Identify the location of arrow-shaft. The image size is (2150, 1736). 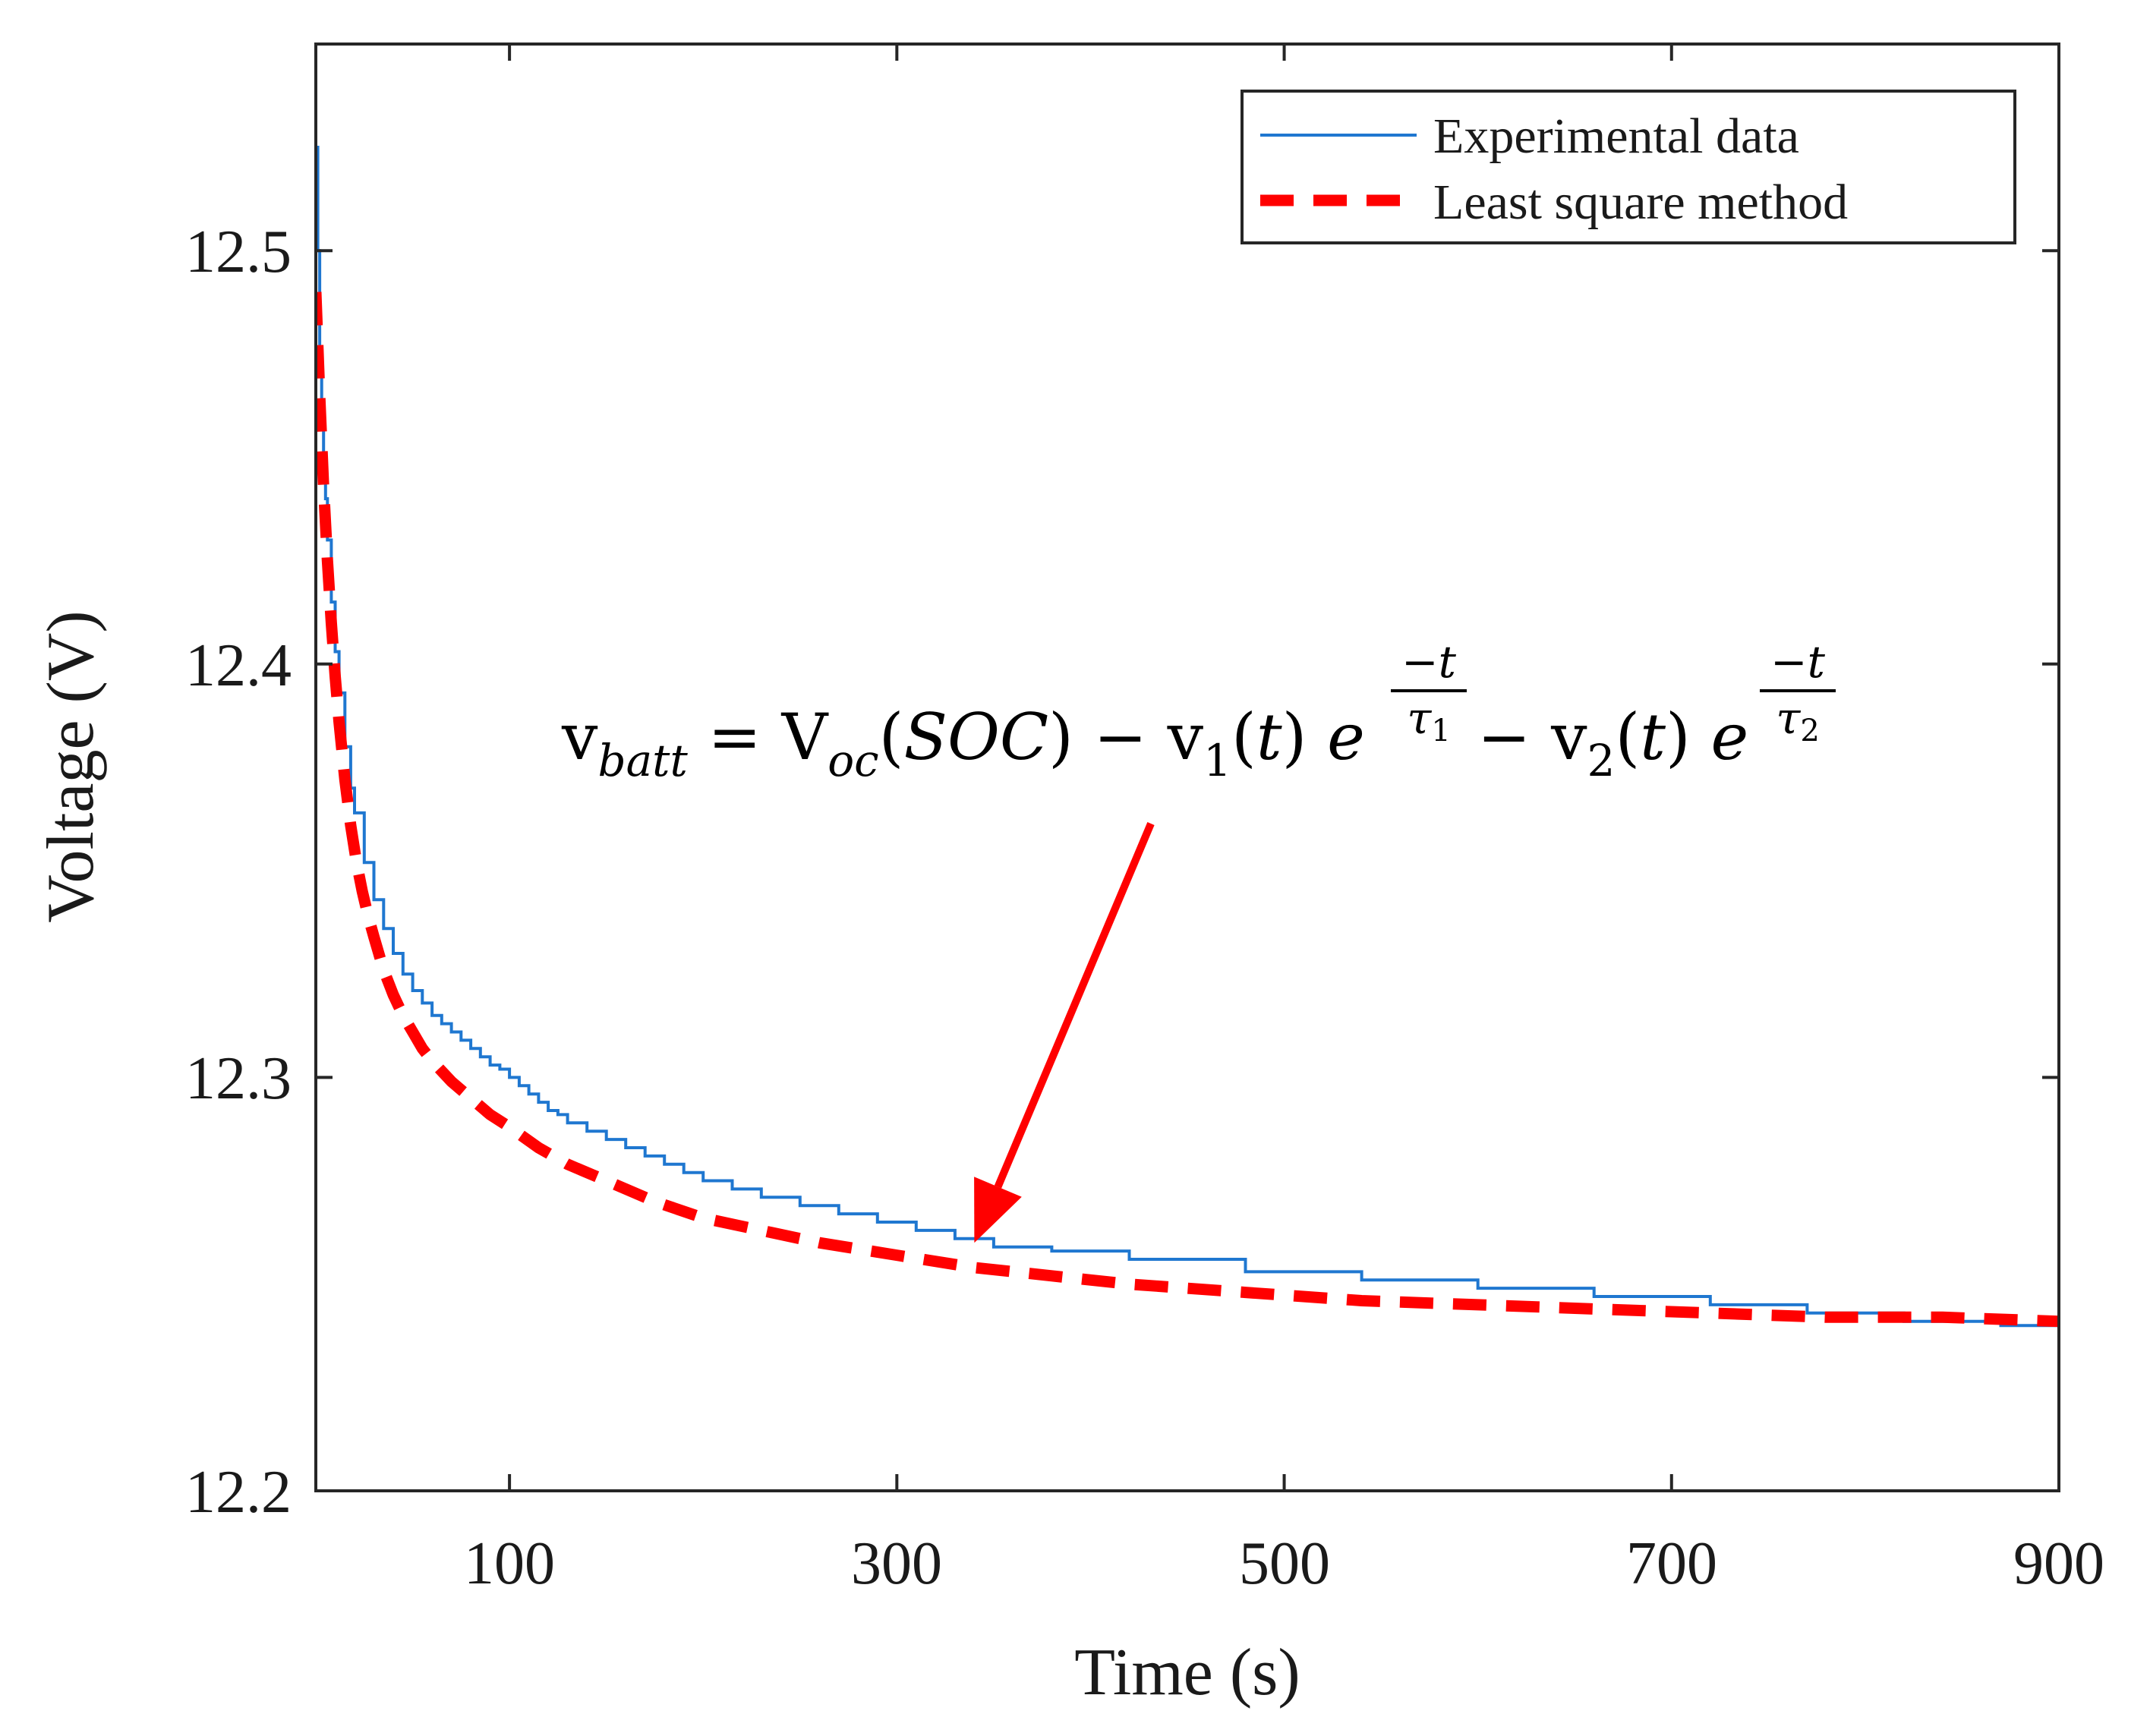
(1074, 1006).